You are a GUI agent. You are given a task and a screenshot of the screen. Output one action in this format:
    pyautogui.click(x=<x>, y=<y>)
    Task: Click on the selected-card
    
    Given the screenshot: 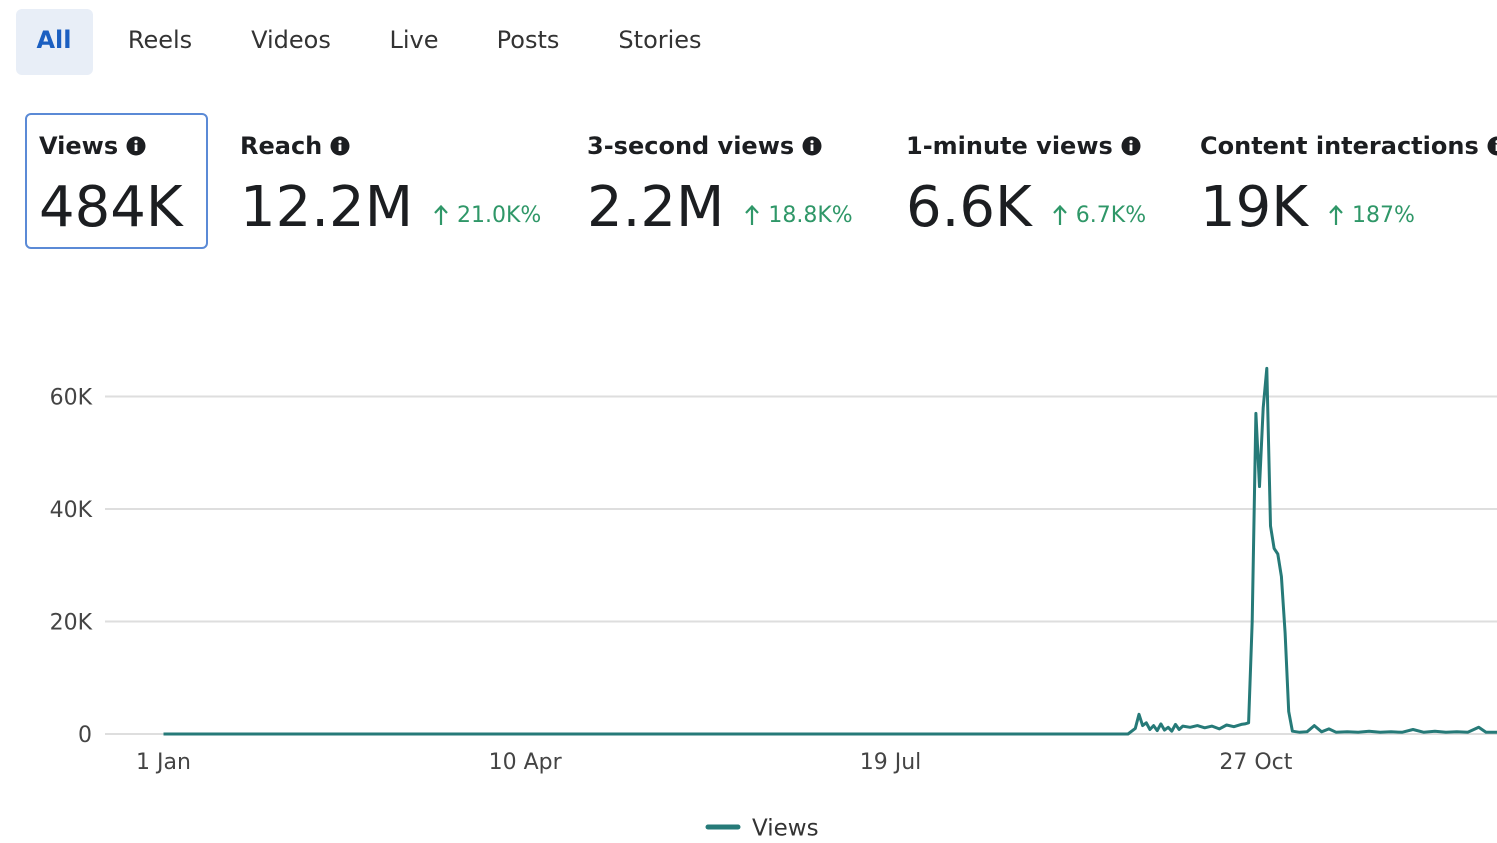 What is the action you would take?
    pyautogui.click(x=116, y=181)
    